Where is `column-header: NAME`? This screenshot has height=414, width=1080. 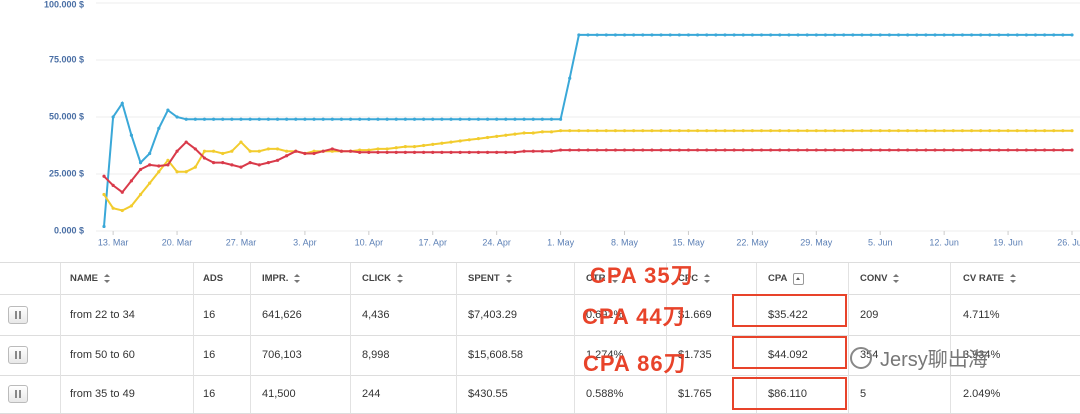
column-header: NAME is located at coordinates (90, 278).